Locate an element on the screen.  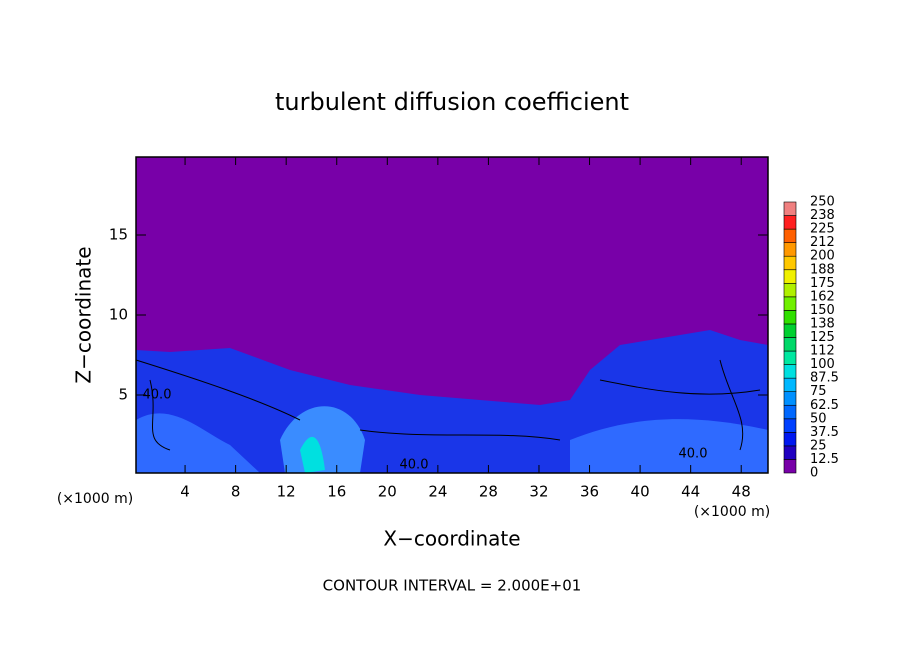
colorbar-label: 112 is located at coordinates (822, 351).